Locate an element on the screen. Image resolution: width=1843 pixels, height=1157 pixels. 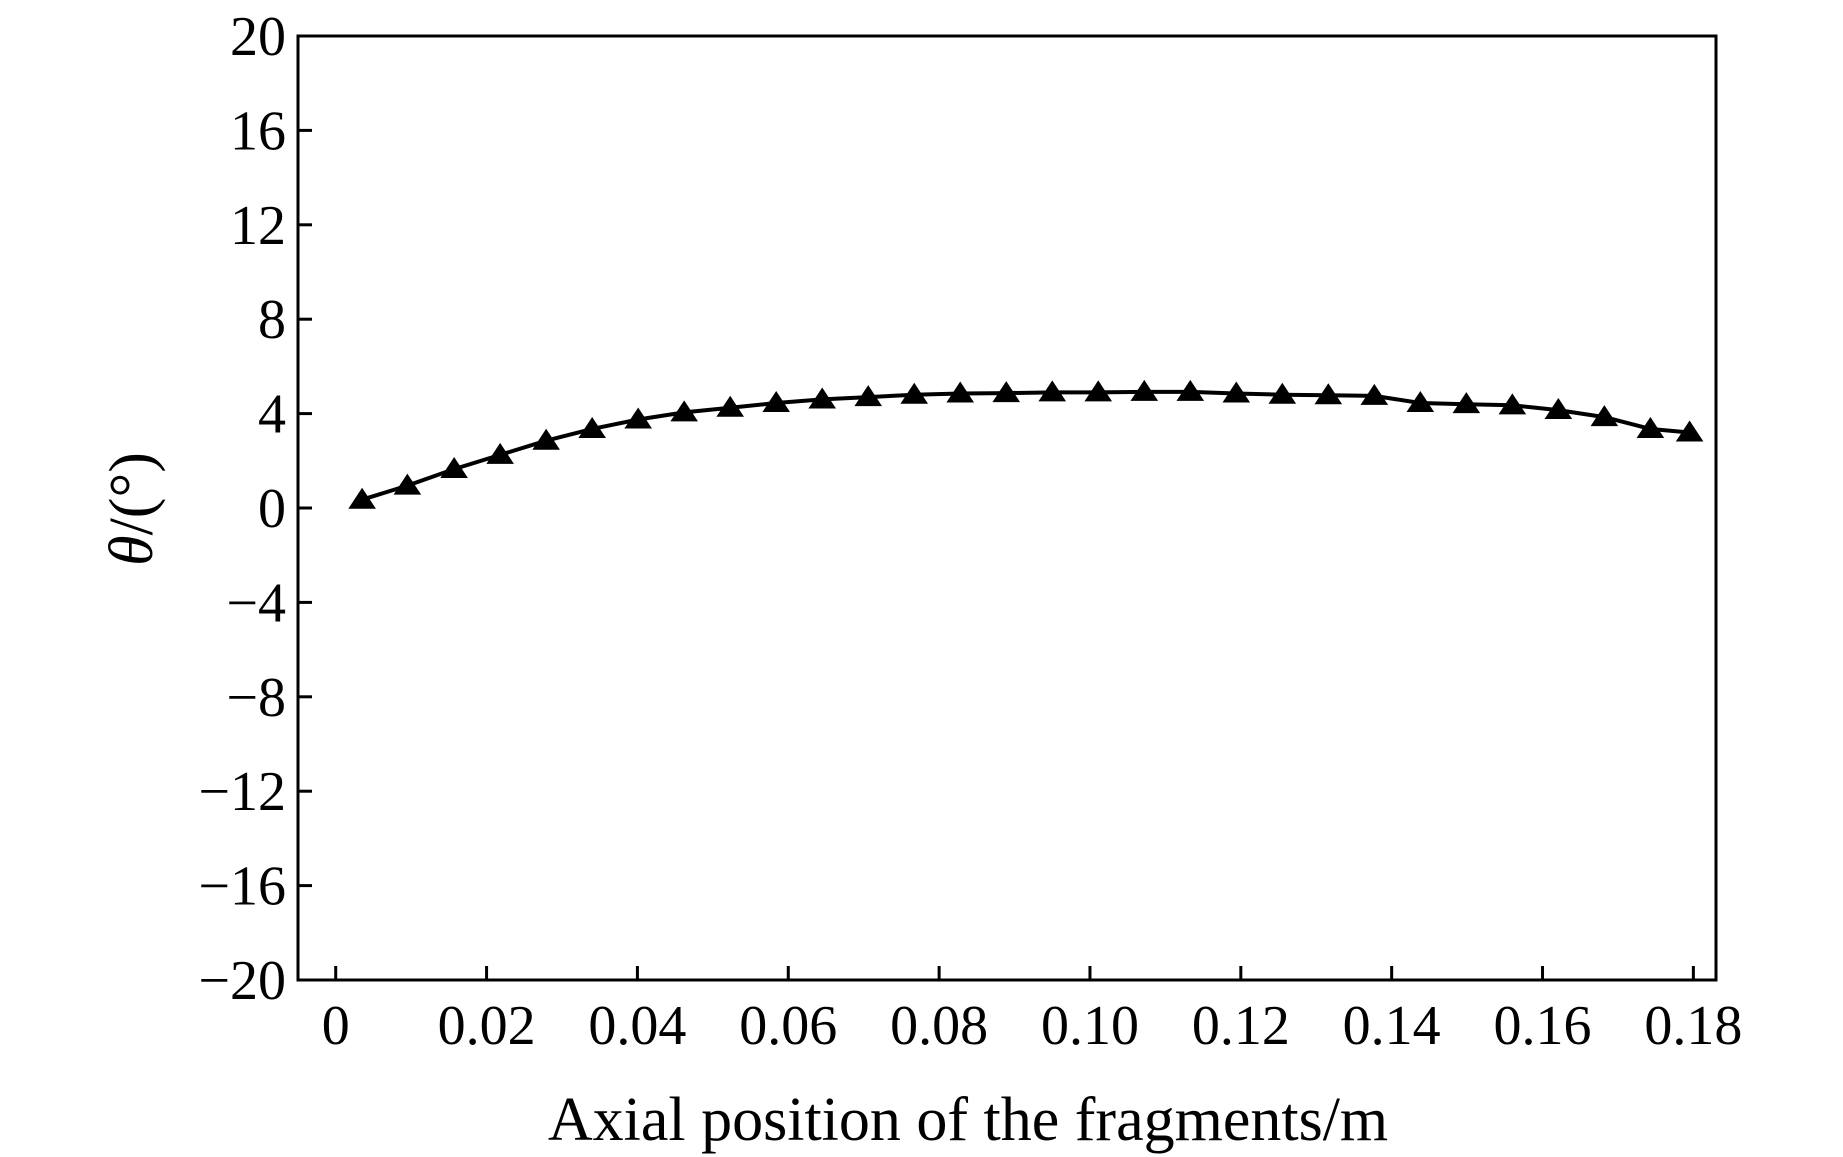
y-tick-label: −8 is located at coordinates (256, 698).